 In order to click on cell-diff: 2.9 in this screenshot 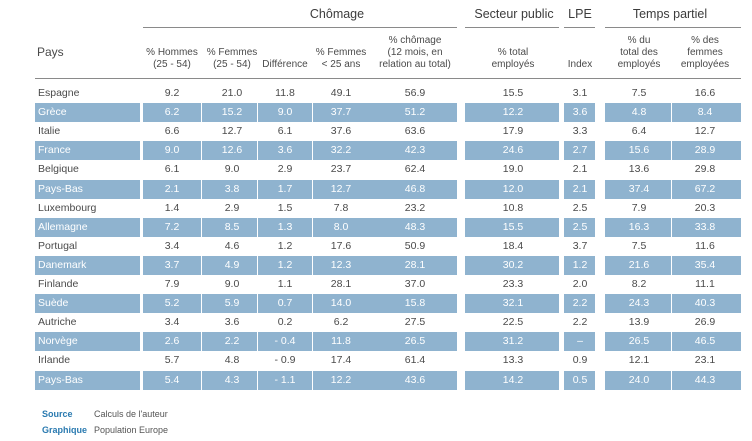, I will do `click(285, 169)`.